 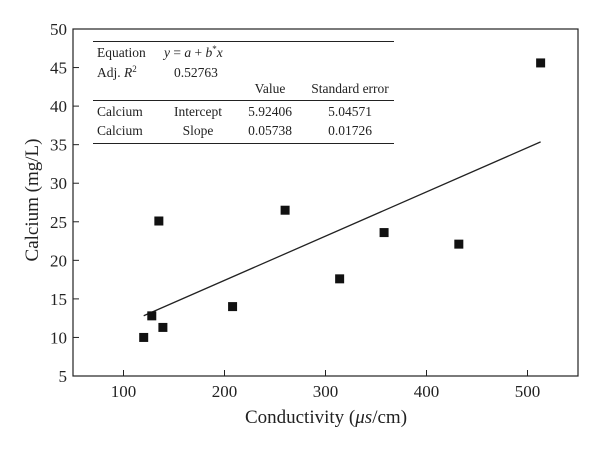 I want to click on x-tick-label: 400, so click(x=427, y=391).